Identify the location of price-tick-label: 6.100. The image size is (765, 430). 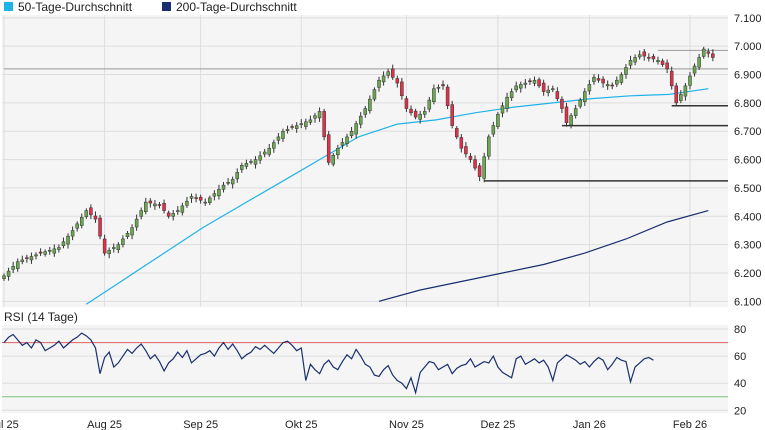
(748, 302).